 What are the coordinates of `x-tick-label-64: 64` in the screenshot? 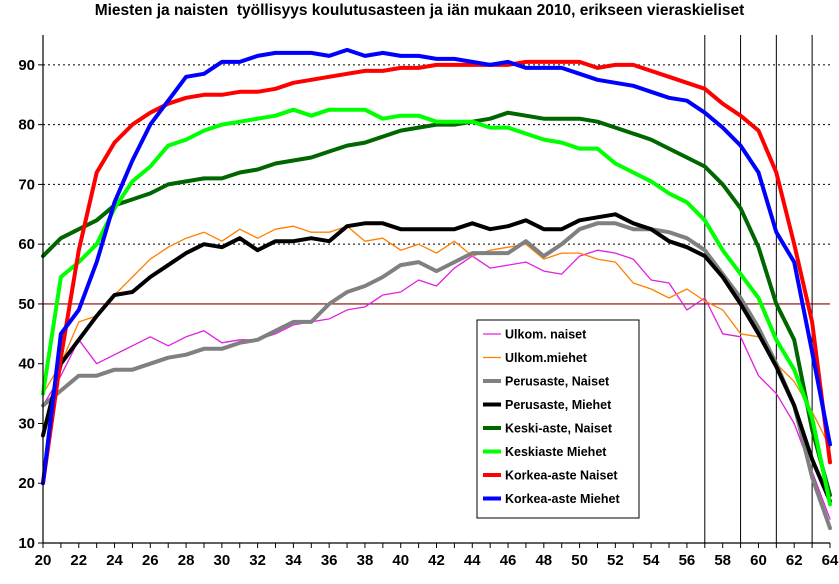 It's located at (830, 560).